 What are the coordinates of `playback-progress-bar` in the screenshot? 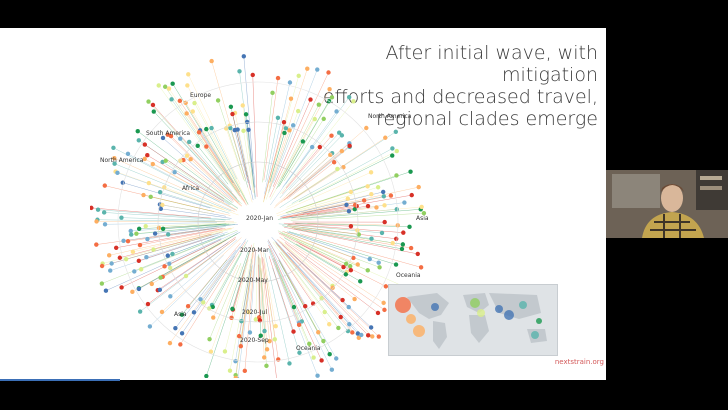 It's located at (60, 380).